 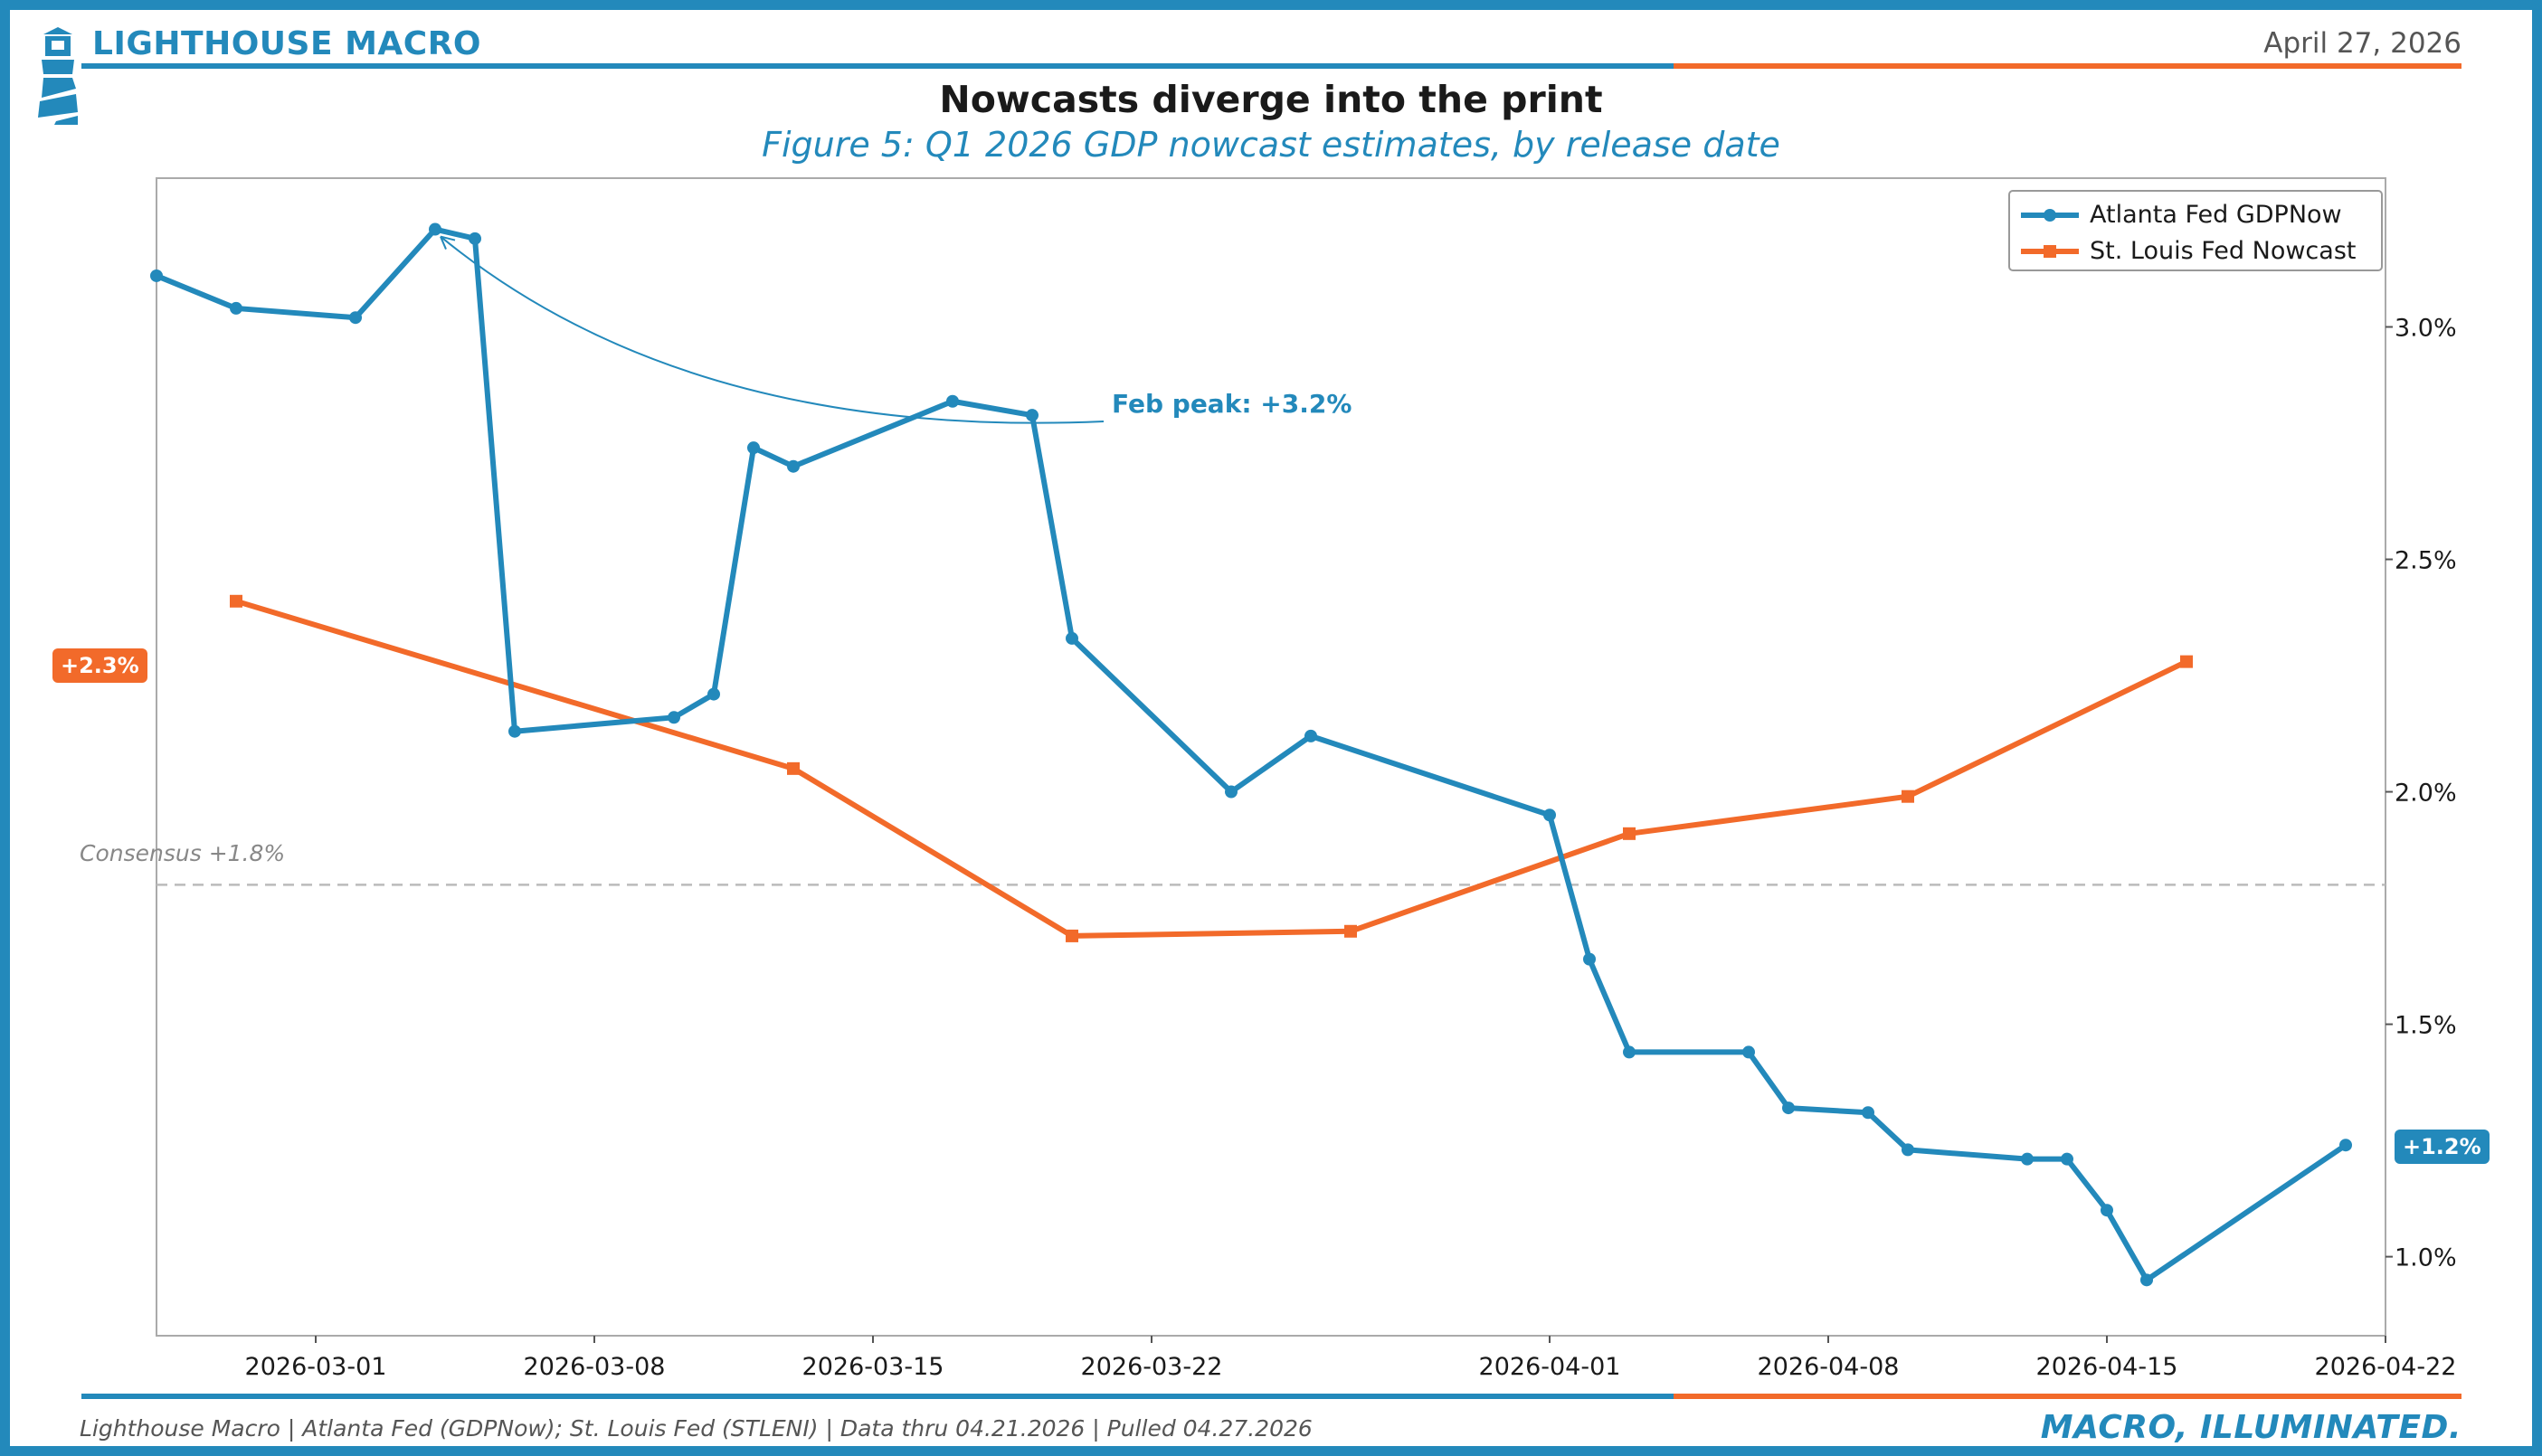 What do you see at coordinates (58, 76) in the screenshot?
I see `lighthouse-icon` at bounding box center [58, 76].